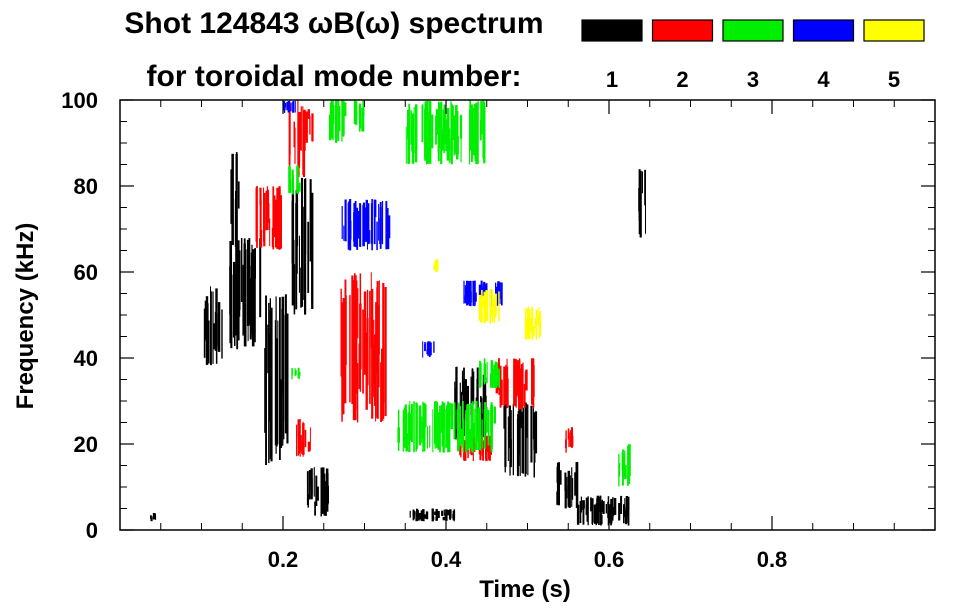 Image resolution: width=963 pixels, height=615 pixels. Describe the element at coordinates (283, 559) in the screenshot. I see `x-tick-label: 0.2` at that location.